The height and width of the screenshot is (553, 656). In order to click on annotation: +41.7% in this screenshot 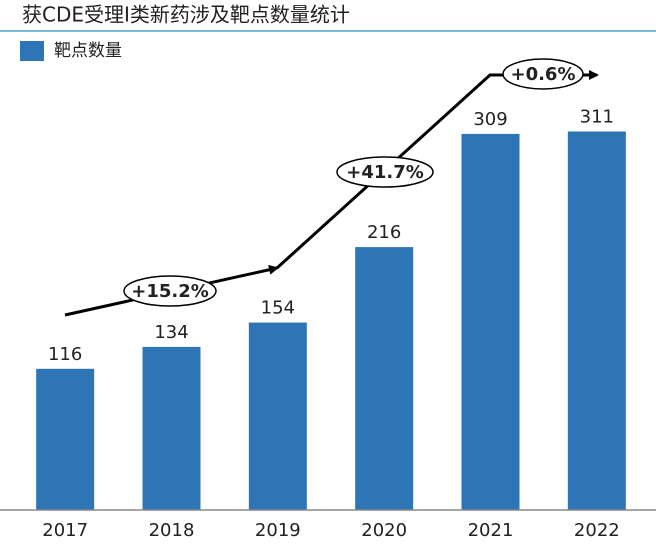, I will do `click(385, 172)`.